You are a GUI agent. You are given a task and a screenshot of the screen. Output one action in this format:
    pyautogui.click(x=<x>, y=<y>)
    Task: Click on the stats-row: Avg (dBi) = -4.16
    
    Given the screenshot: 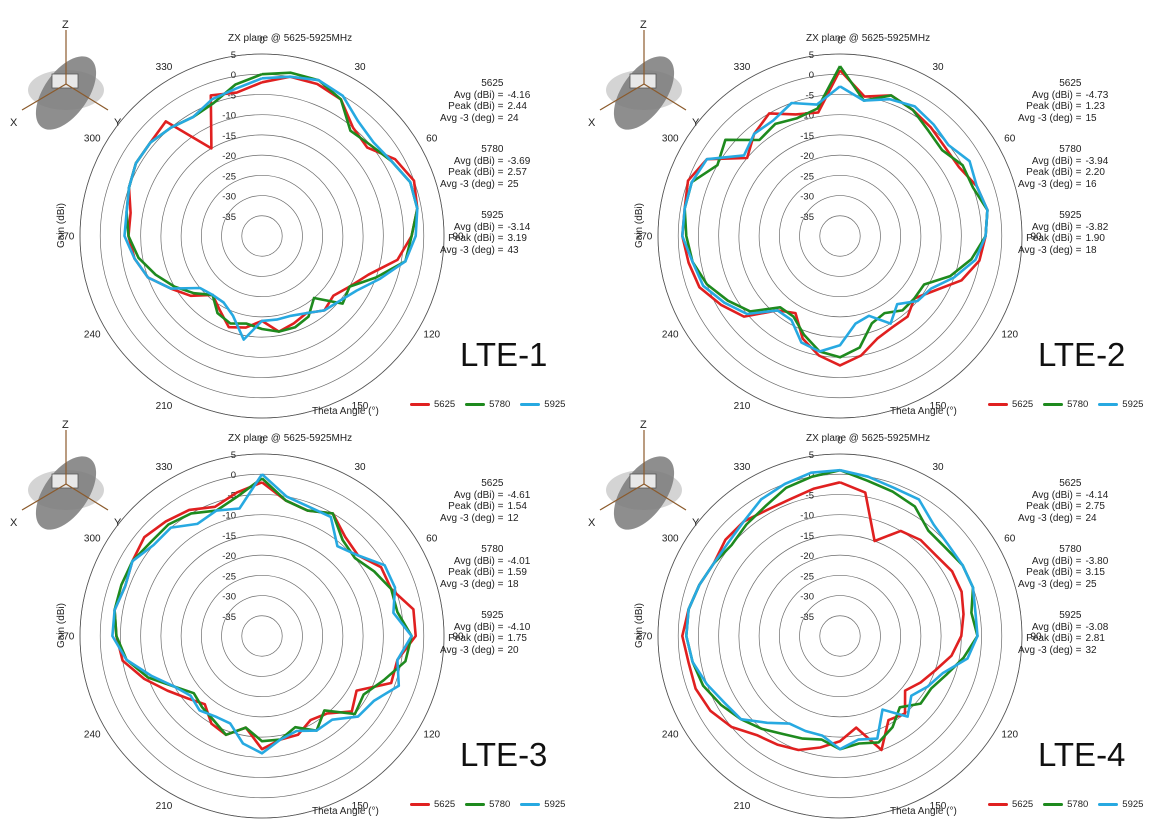 What is the action you would take?
    pyautogui.click(x=493, y=96)
    